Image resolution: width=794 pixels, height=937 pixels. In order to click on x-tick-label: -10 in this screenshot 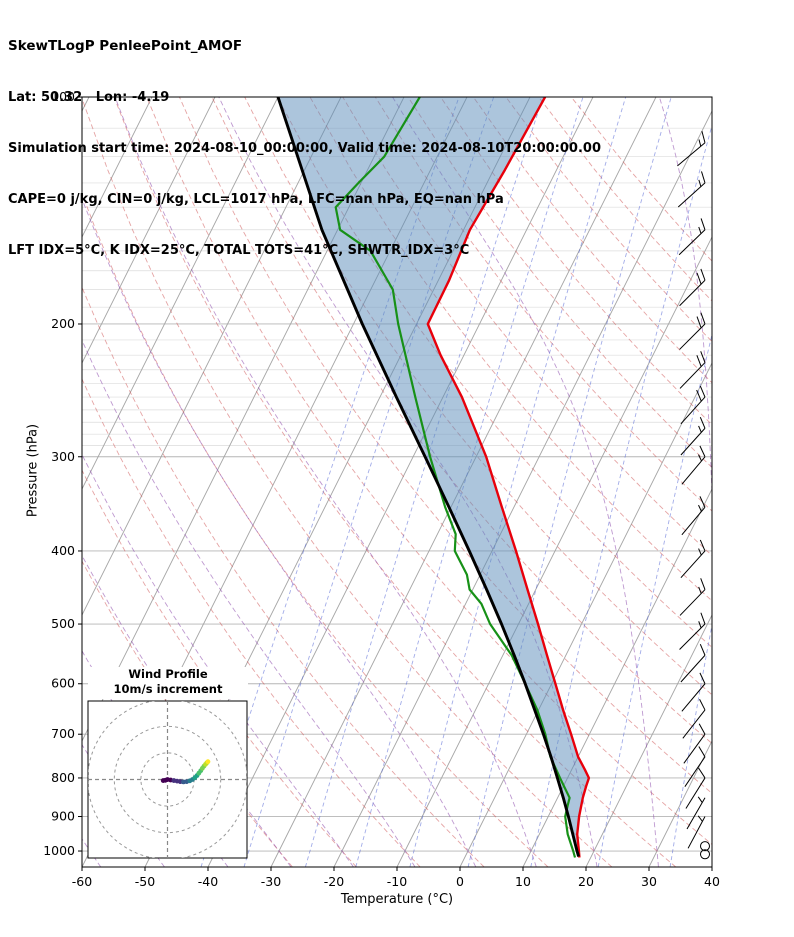, I will do `click(397, 881)`.